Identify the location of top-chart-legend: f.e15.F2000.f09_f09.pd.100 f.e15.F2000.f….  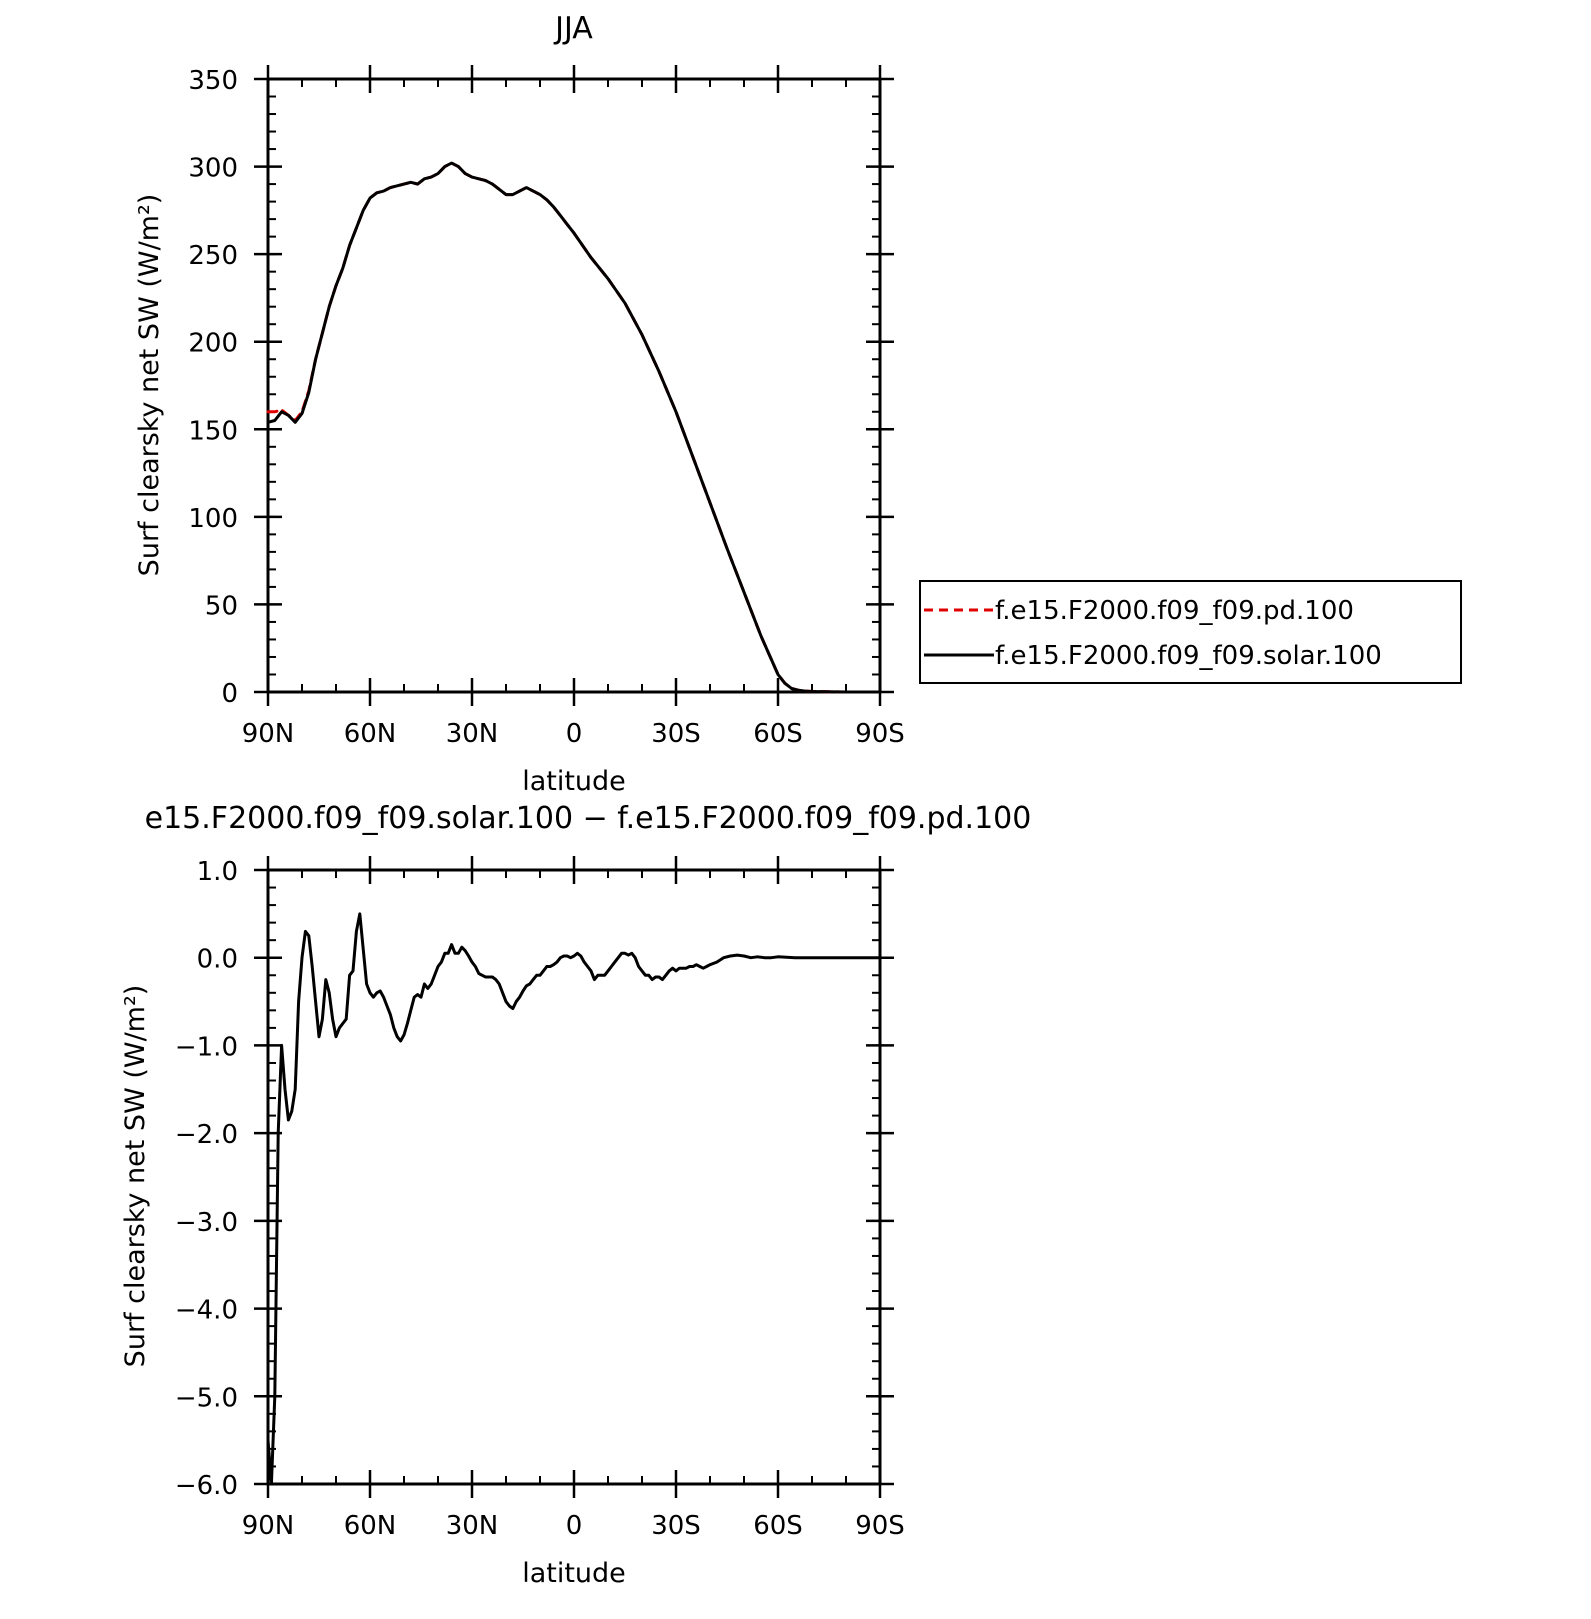
(1190, 632).